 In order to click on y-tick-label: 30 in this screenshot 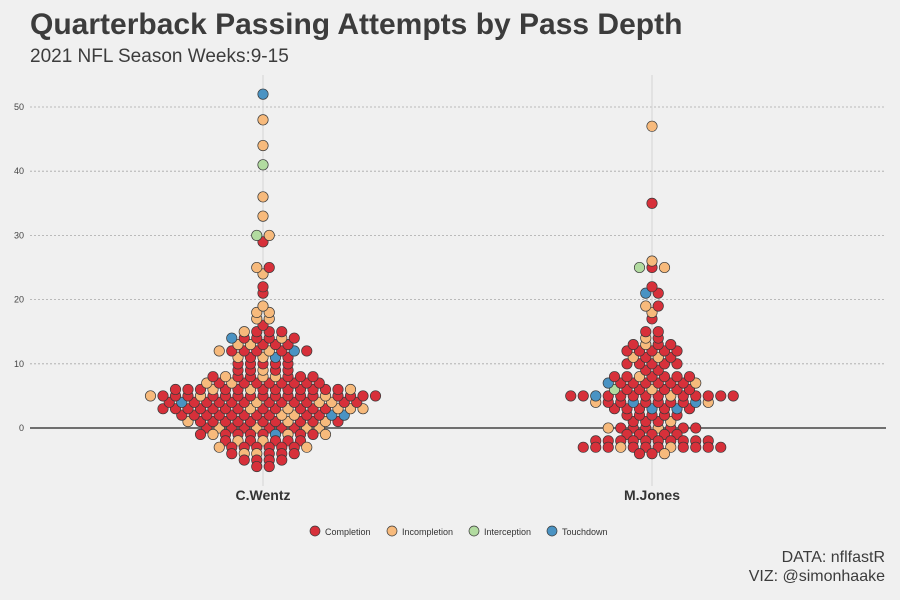, I will do `click(19, 235)`.